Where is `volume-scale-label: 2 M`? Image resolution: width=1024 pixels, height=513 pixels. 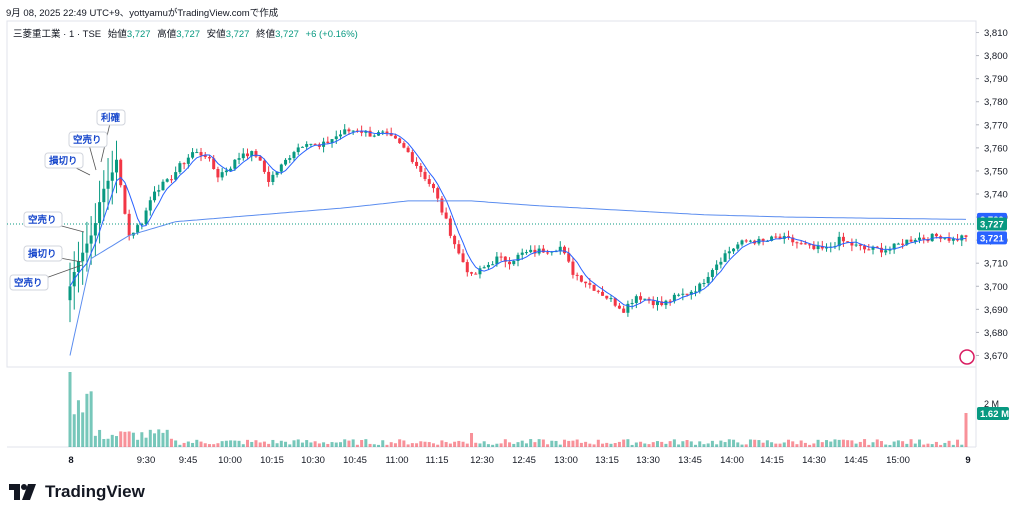
volume-scale-label: 2 M is located at coordinates (991, 404).